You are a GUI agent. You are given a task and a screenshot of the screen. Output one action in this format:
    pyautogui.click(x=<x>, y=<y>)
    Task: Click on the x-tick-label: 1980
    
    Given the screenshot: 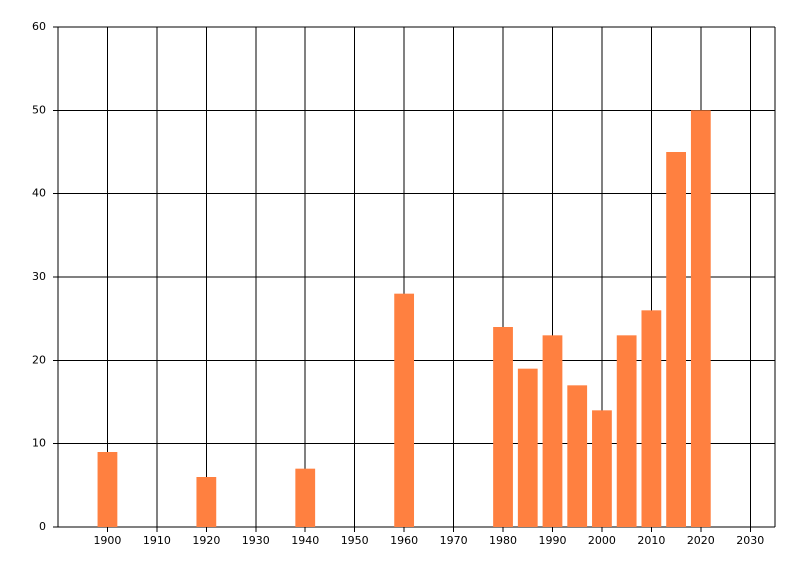 What is the action you would take?
    pyautogui.click(x=503, y=540)
    